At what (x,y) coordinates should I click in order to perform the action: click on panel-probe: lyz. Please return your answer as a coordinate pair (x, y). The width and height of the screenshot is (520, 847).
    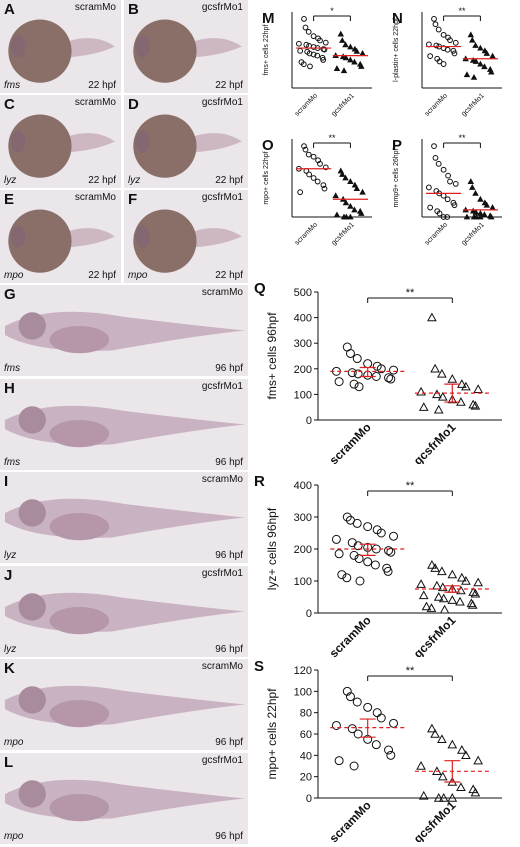
    Looking at the image, I should click on (134, 180).